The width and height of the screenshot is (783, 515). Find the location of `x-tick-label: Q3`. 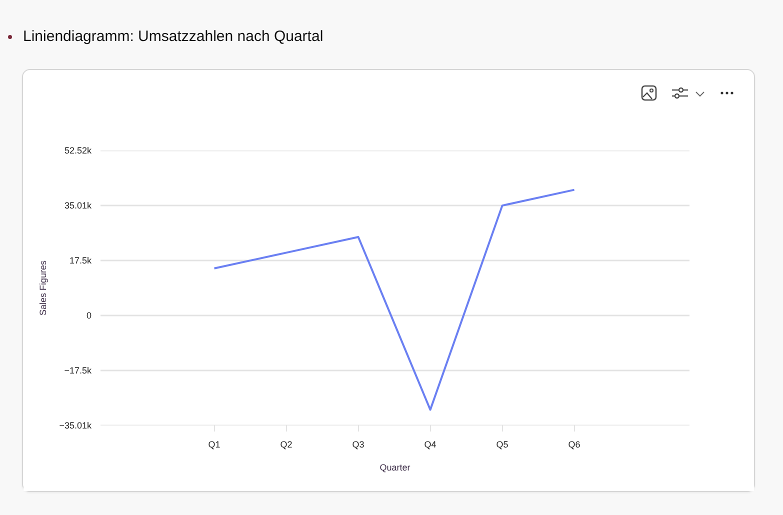

x-tick-label: Q3 is located at coordinates (358, 445).